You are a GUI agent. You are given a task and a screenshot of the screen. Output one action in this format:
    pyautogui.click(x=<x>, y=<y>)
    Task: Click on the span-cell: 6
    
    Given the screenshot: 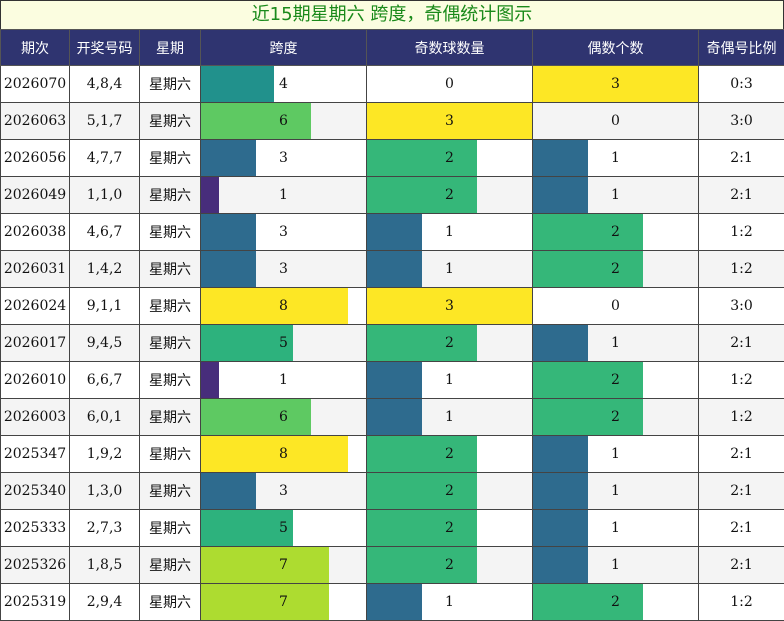 What is the action you would take?
    pyautogui.click(x=284, y=417)
    